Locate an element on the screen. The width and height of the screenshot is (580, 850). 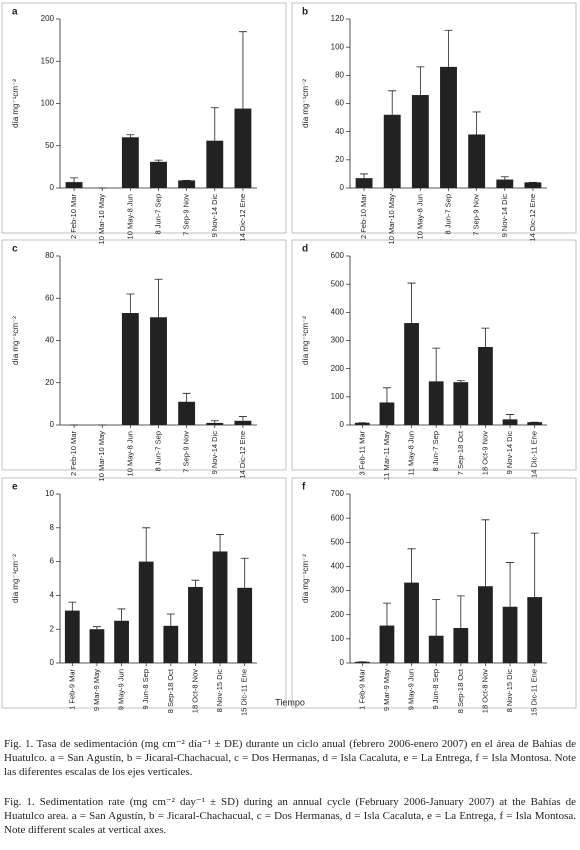
y-tick-label: 100 is located at coordinates (338, 46).